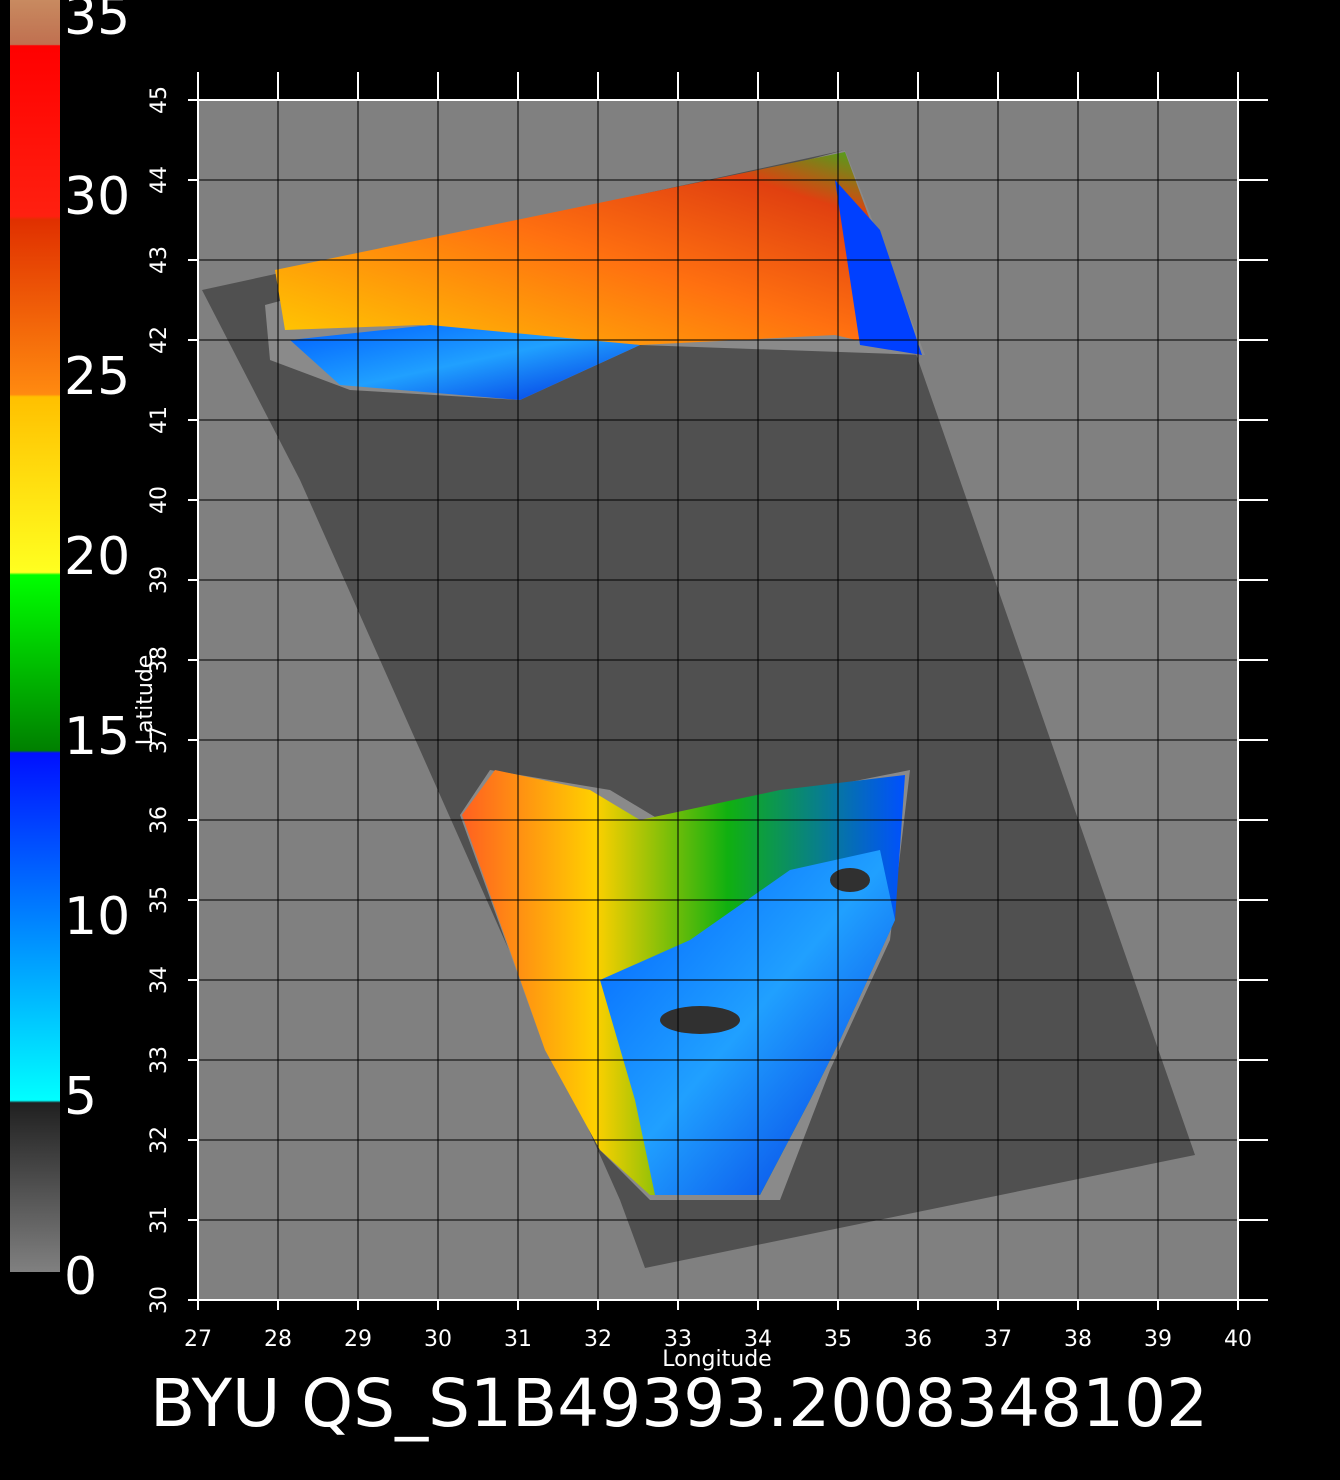 The width and height of the screenshot is (1340, 1480). I want to click on y-tick-label: 42, so click(159, 340).